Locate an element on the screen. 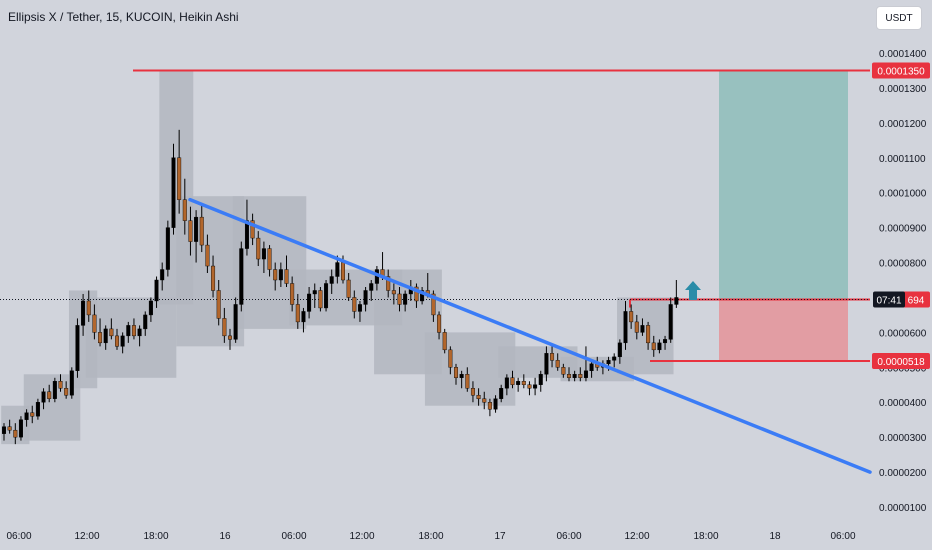 The image size is (932, 550). currency-button: USDT is located at coordinates (899, 18).